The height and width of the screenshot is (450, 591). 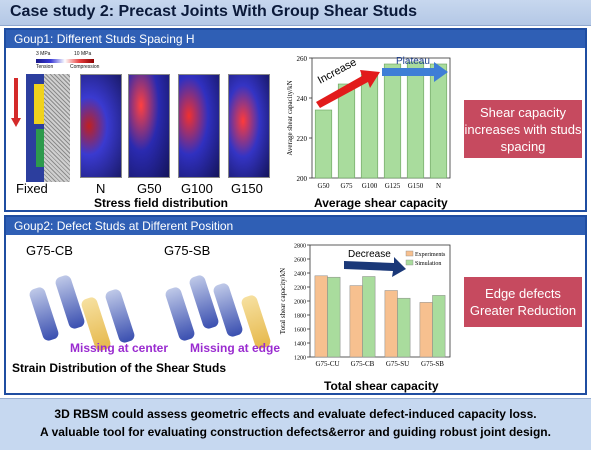 I want to click on chart2-xtick-label: G75-SU, so click(x=397, y=364).